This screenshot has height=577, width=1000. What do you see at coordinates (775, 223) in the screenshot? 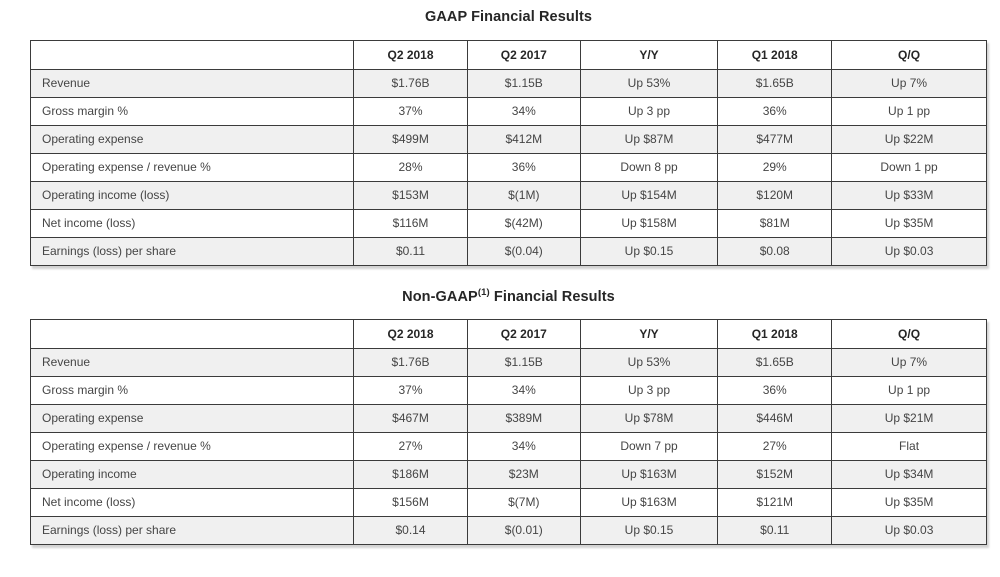
I see `cell-value: $81M` at bounding box center [775, 223].